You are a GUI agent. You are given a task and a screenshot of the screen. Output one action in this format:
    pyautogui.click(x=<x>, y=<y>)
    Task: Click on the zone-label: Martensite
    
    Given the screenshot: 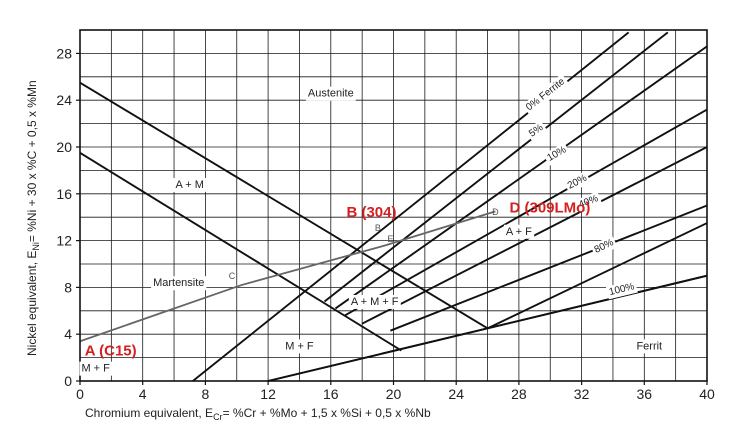 What is the action you would take?
    pyautogui.click(x=178, y=283)
    